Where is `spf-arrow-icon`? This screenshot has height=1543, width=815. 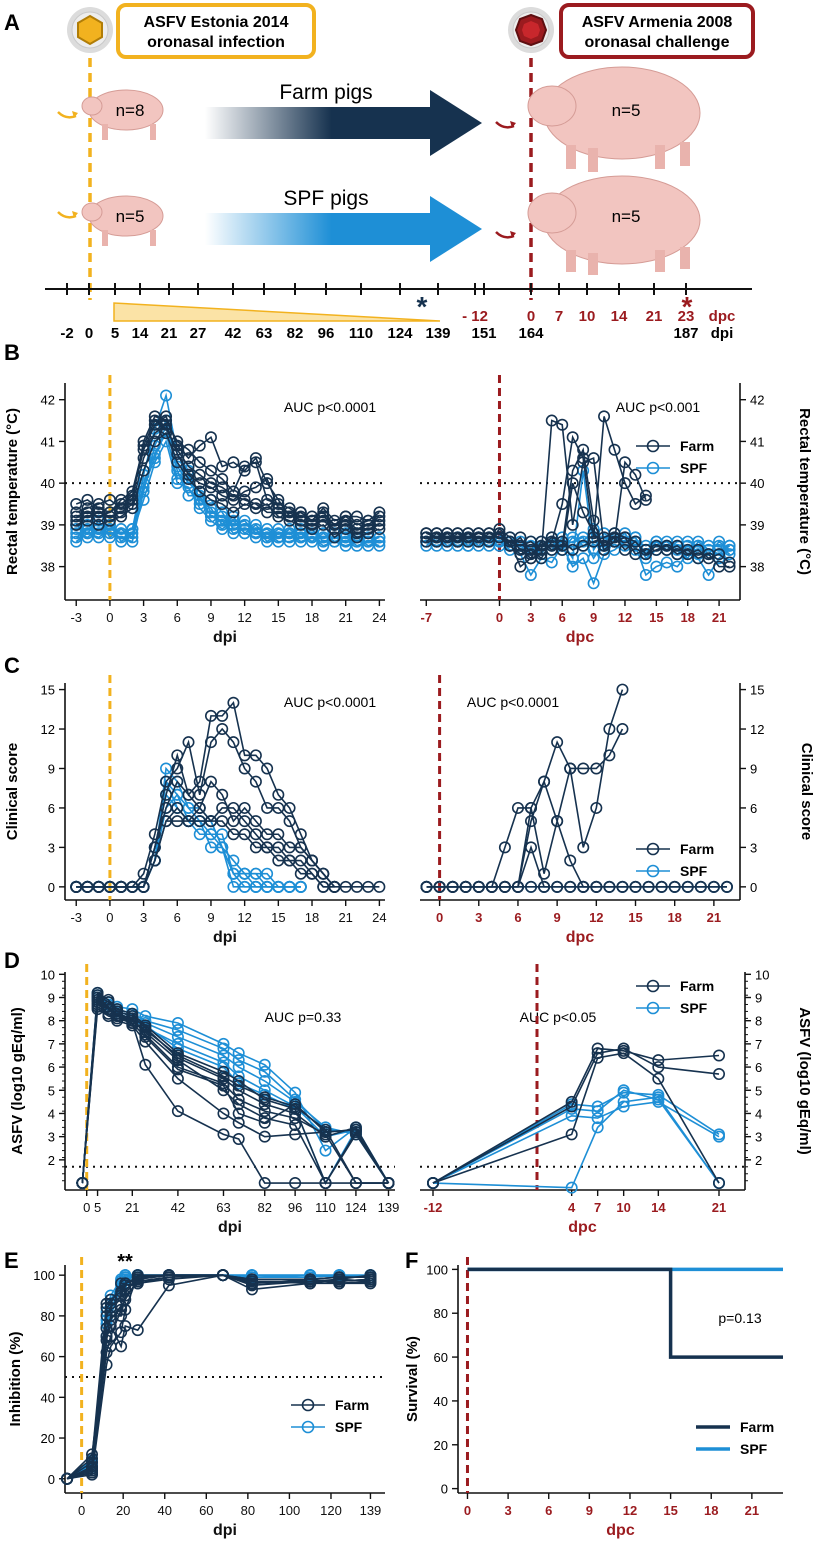 spf-arrow-icon is located at coordinates (343, 229).